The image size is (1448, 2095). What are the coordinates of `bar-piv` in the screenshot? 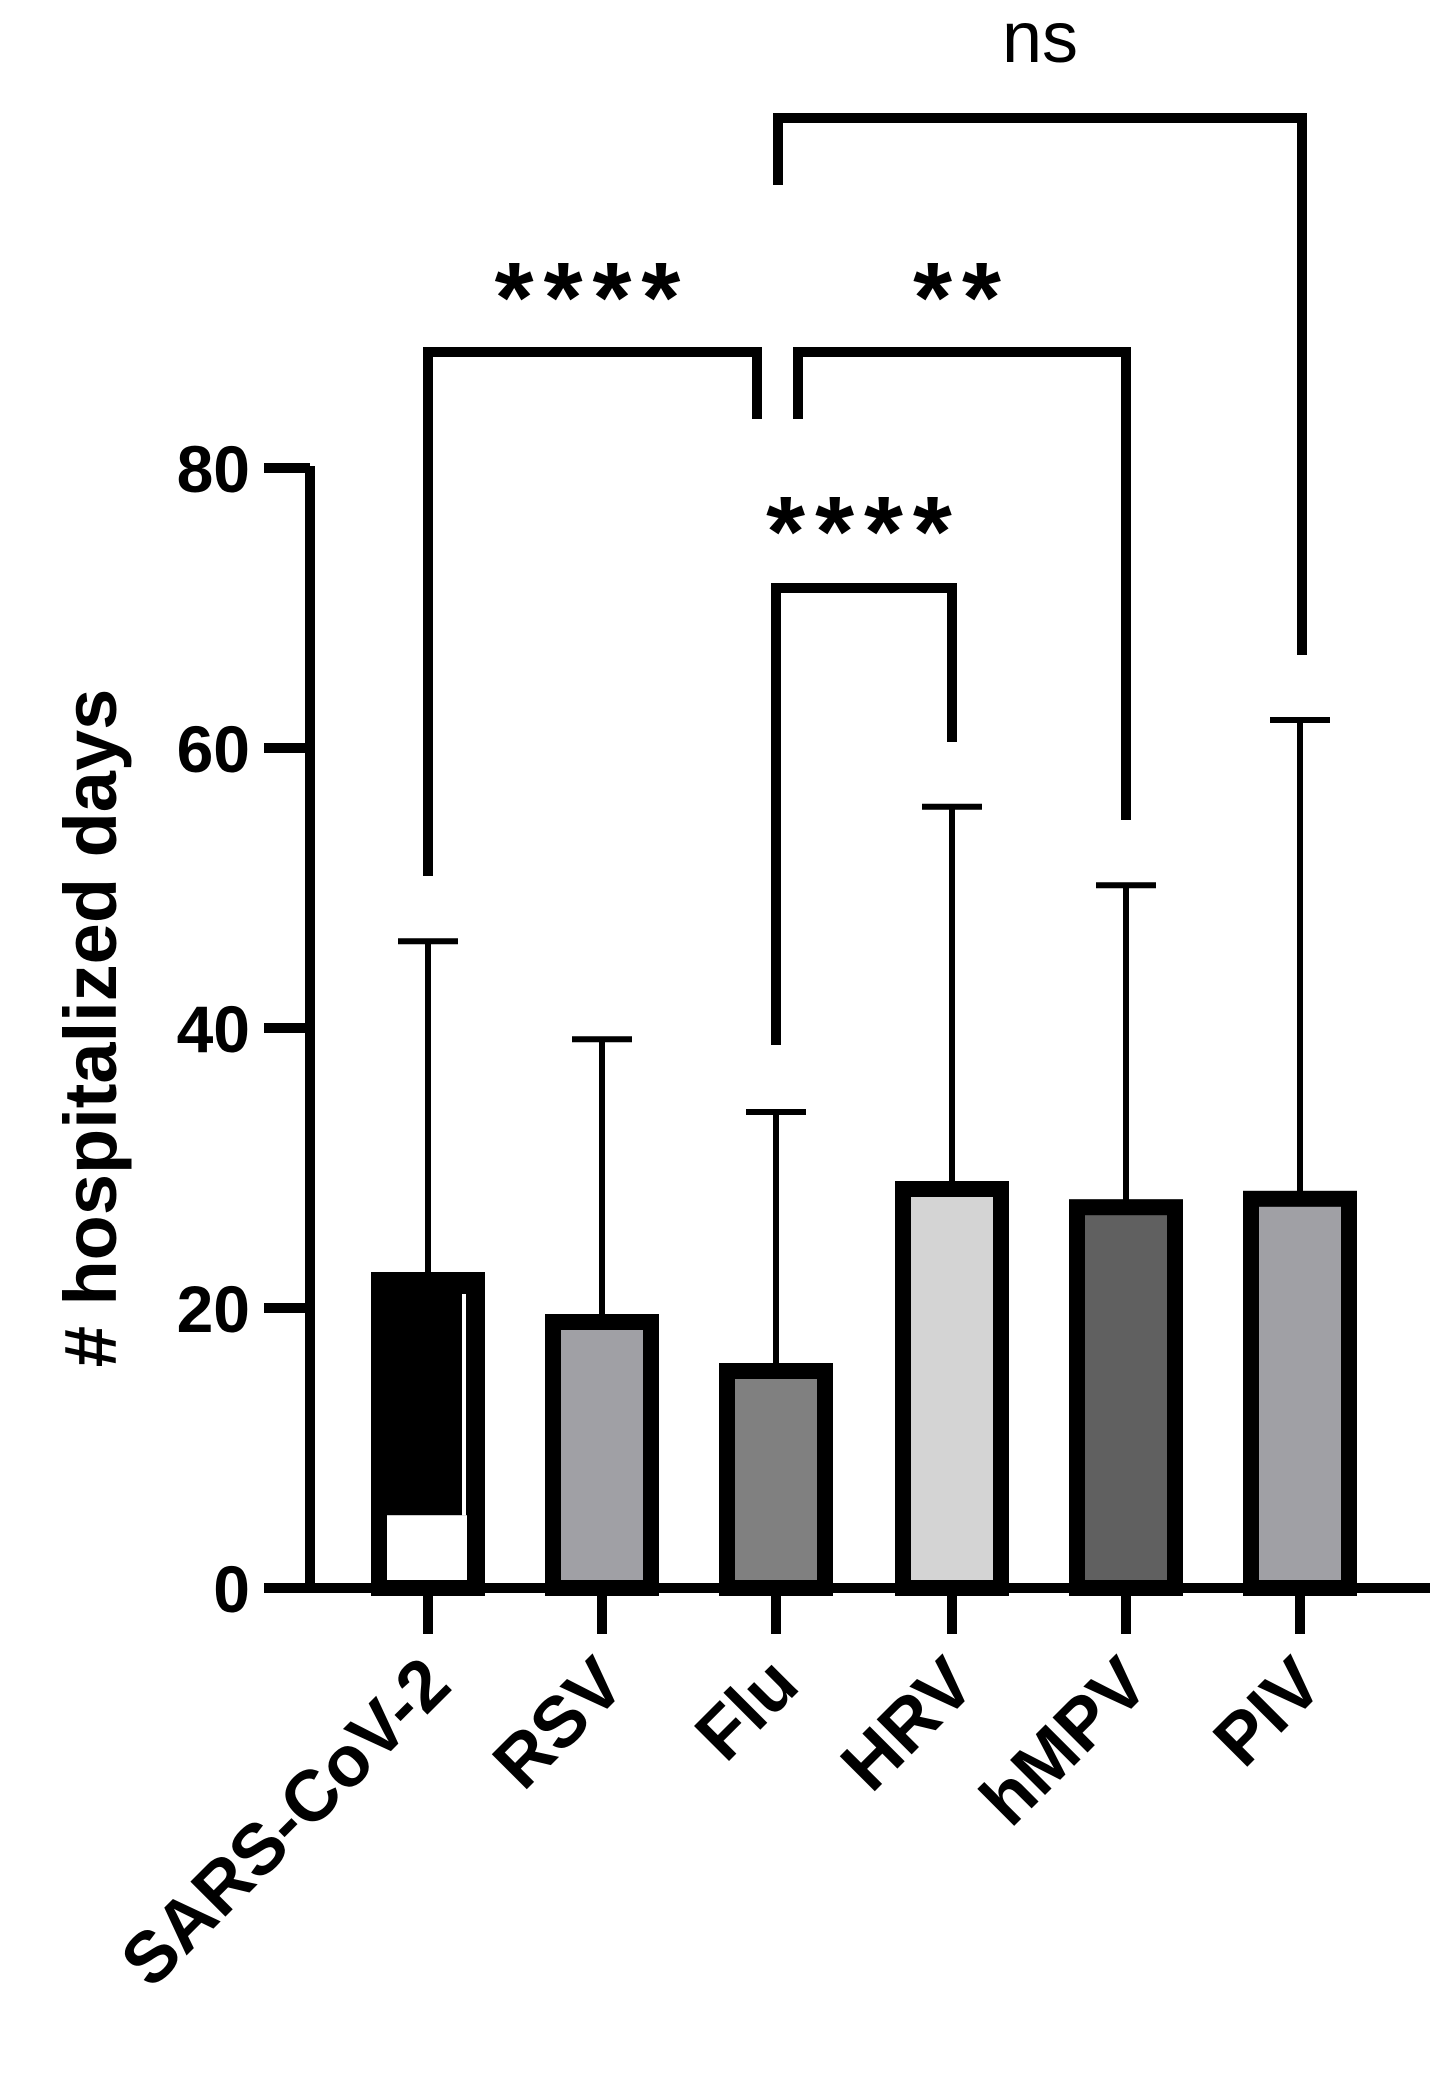 It's located at (1300, 1393).